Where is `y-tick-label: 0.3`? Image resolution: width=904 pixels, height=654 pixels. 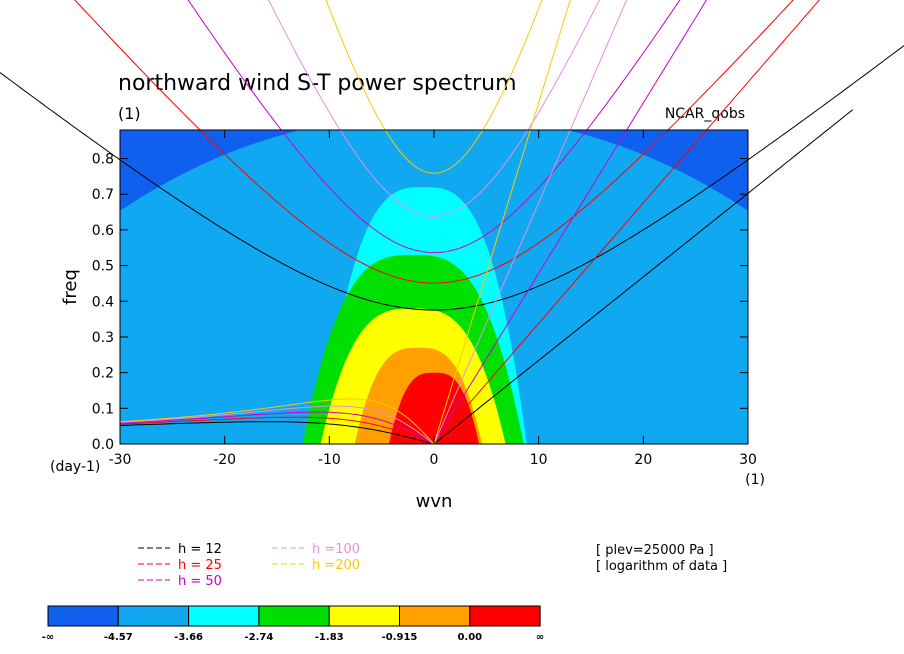
y-tick-label: 0.3 is located at coordinates (103, 338).